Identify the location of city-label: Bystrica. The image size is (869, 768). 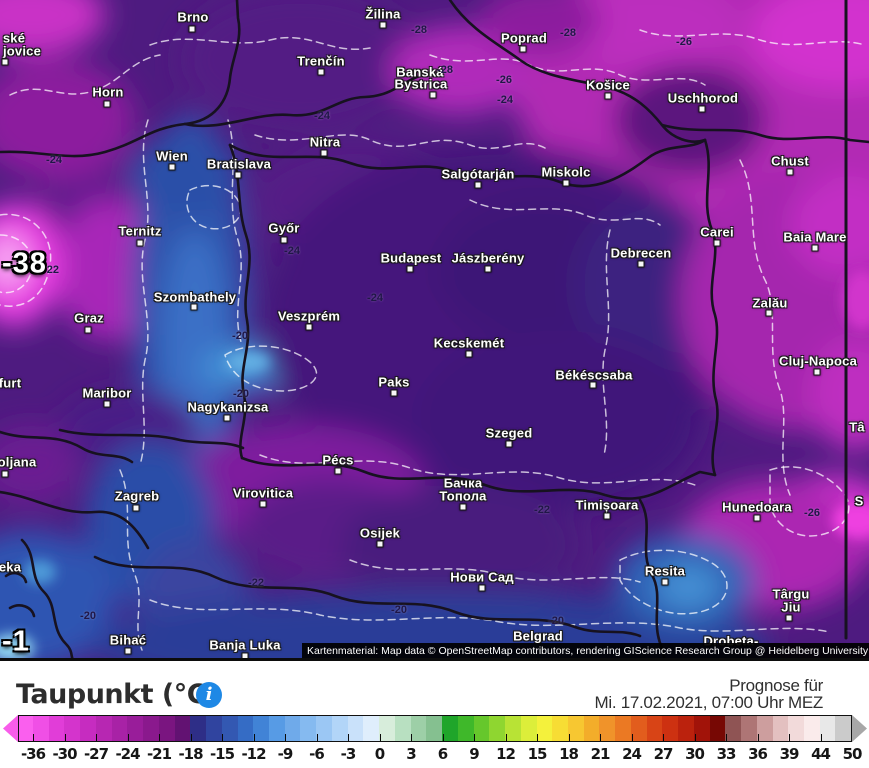
(421, 84).